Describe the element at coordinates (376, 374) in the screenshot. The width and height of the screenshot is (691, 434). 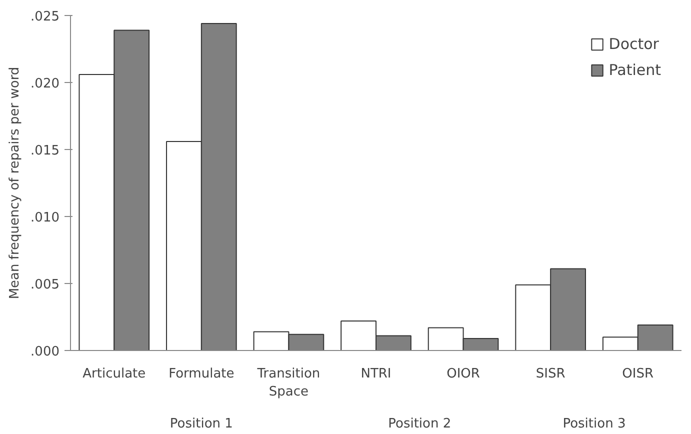
I see `x-tick-label: NTRI` at that location.